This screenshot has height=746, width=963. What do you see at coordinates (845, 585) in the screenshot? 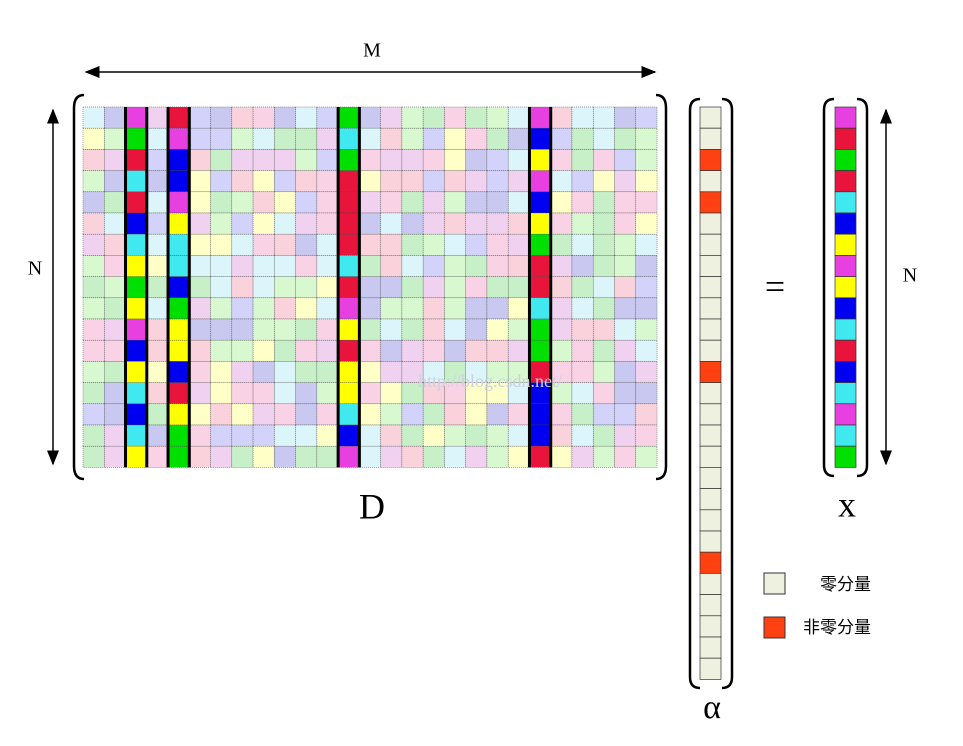
I see `legend-label: 零分量` at bounding box center [845, 585].